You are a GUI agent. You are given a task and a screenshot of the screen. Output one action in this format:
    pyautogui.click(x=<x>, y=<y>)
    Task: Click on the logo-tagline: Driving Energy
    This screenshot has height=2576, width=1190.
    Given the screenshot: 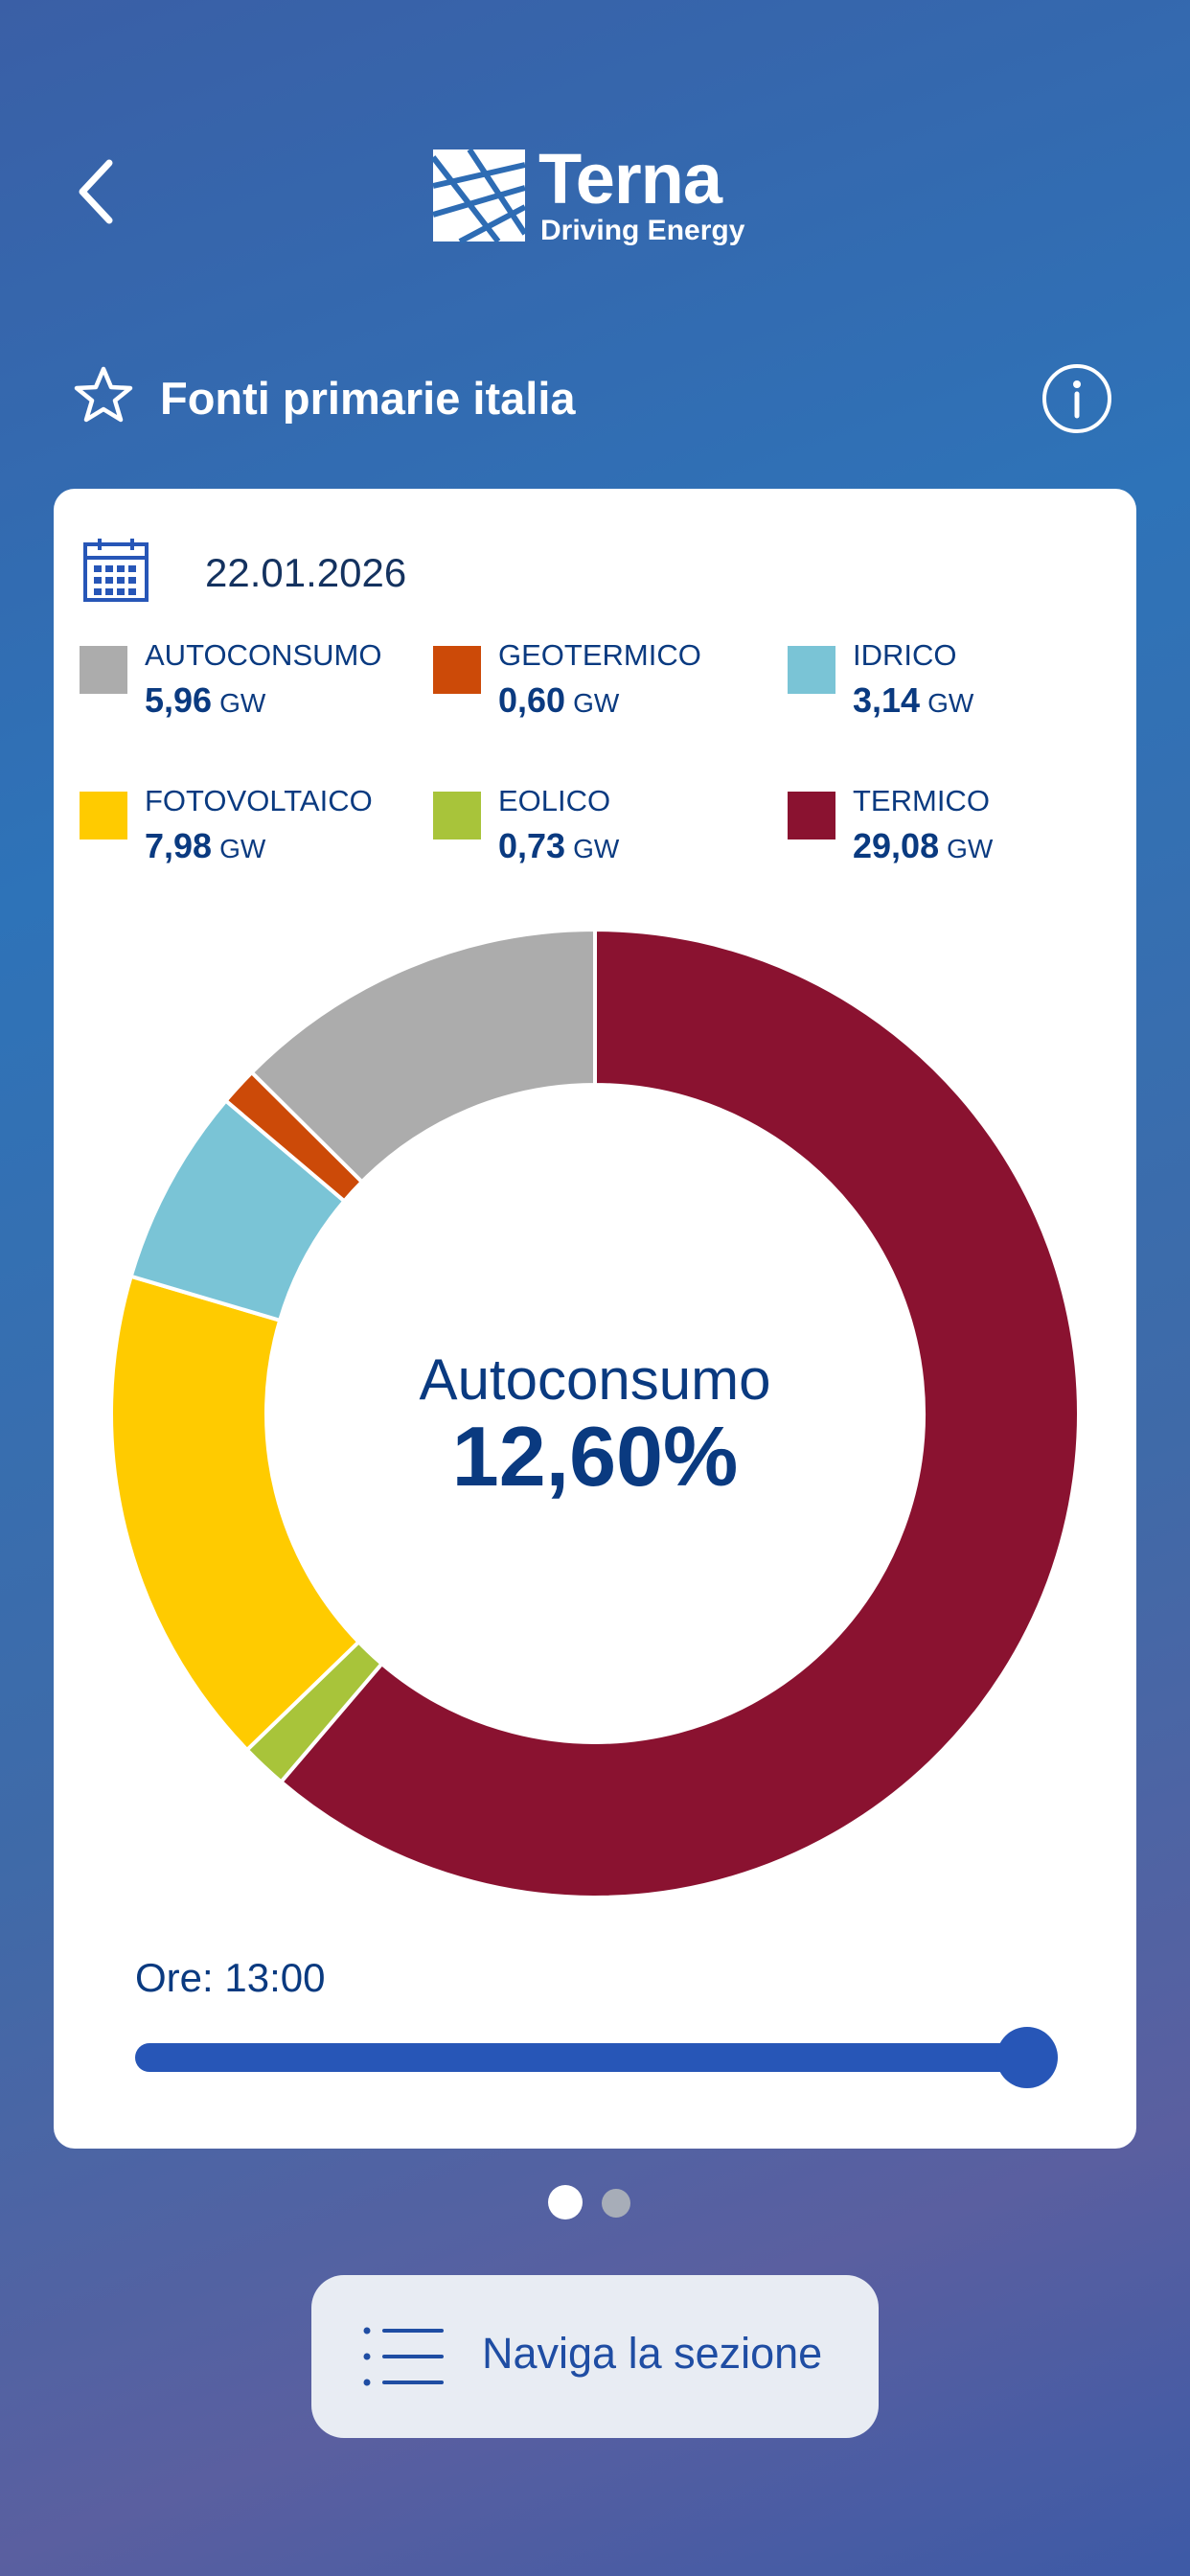 What is the action you would take?
    pyautogui.click(x=642, y=230)
    